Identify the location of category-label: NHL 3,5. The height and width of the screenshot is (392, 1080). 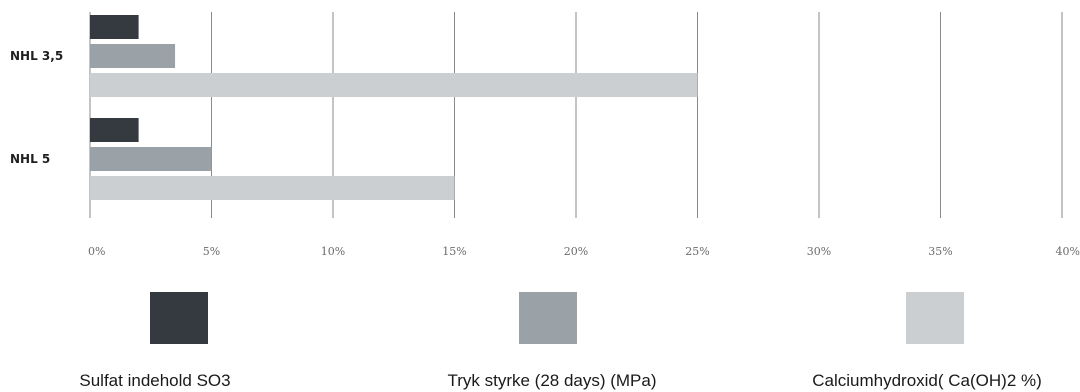
(36, 56).